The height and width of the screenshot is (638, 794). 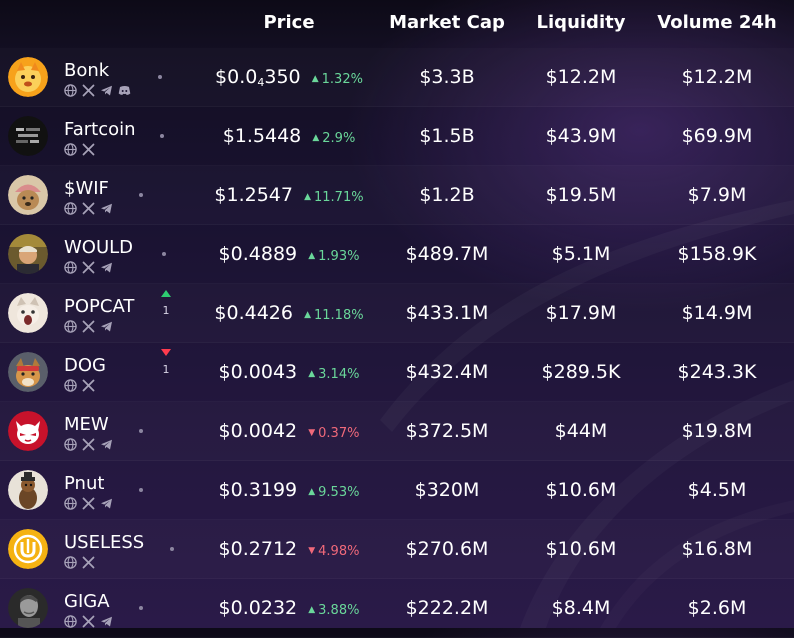 What do you see at coordinates (447, 136) in the screenshot?
I see `market-cap-value: $1.5B` at bounding box center [447, 136].